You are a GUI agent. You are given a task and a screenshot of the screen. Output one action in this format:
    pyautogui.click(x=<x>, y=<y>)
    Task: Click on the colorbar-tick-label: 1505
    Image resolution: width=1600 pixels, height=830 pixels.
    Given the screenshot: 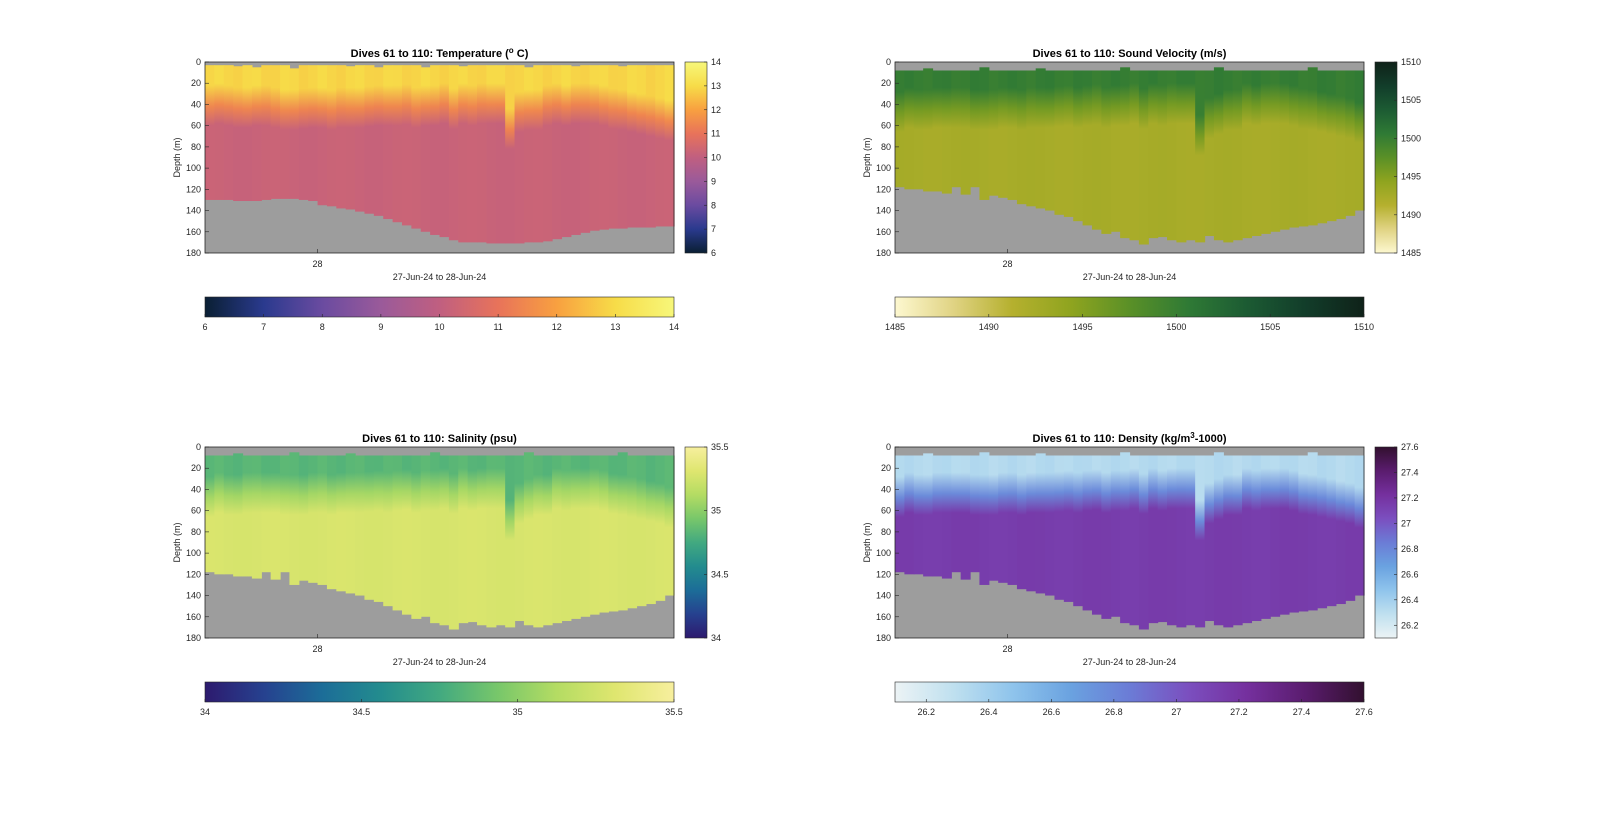 What is the action you would take?
    pyautogui.click(x=1411, y=100)
    